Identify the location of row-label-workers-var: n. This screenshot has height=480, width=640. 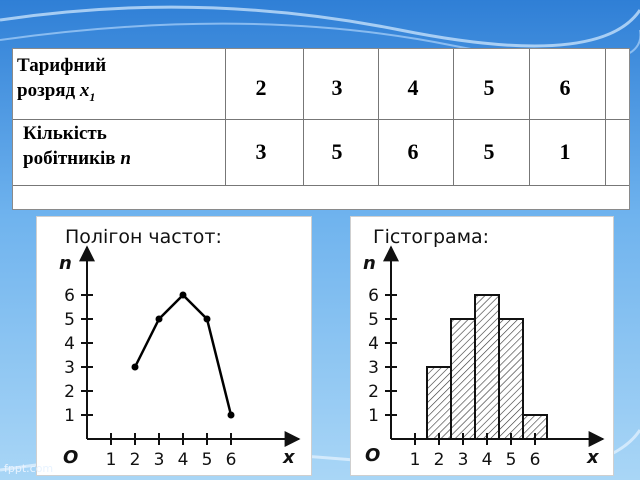
(125, 158).